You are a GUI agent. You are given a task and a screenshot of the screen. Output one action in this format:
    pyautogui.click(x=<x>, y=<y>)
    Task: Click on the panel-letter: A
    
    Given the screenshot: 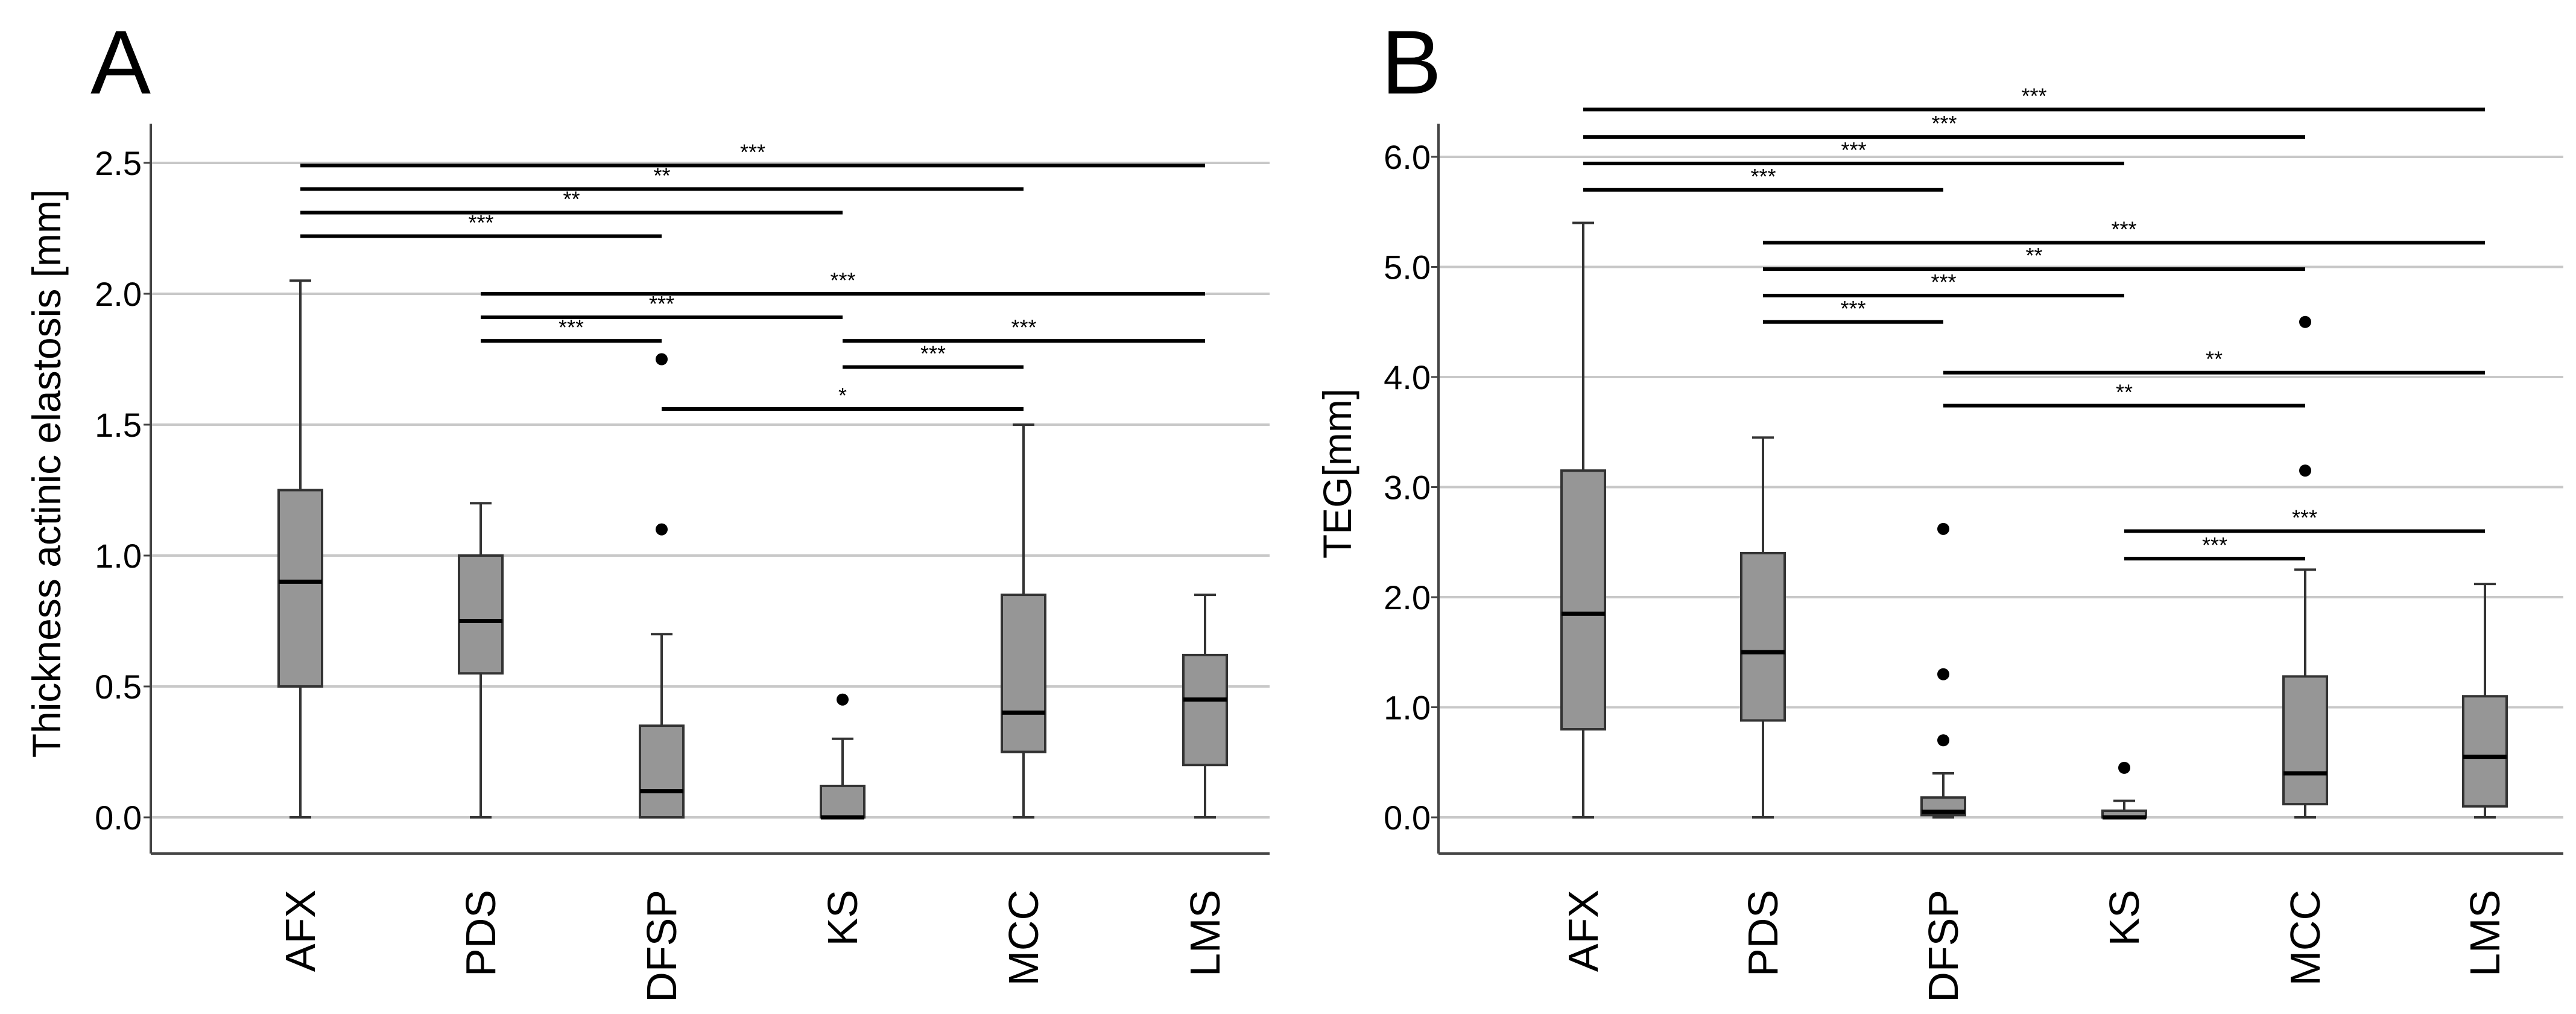 What is the action you would take?
    pyautogui.click(x=120, y=62)
    